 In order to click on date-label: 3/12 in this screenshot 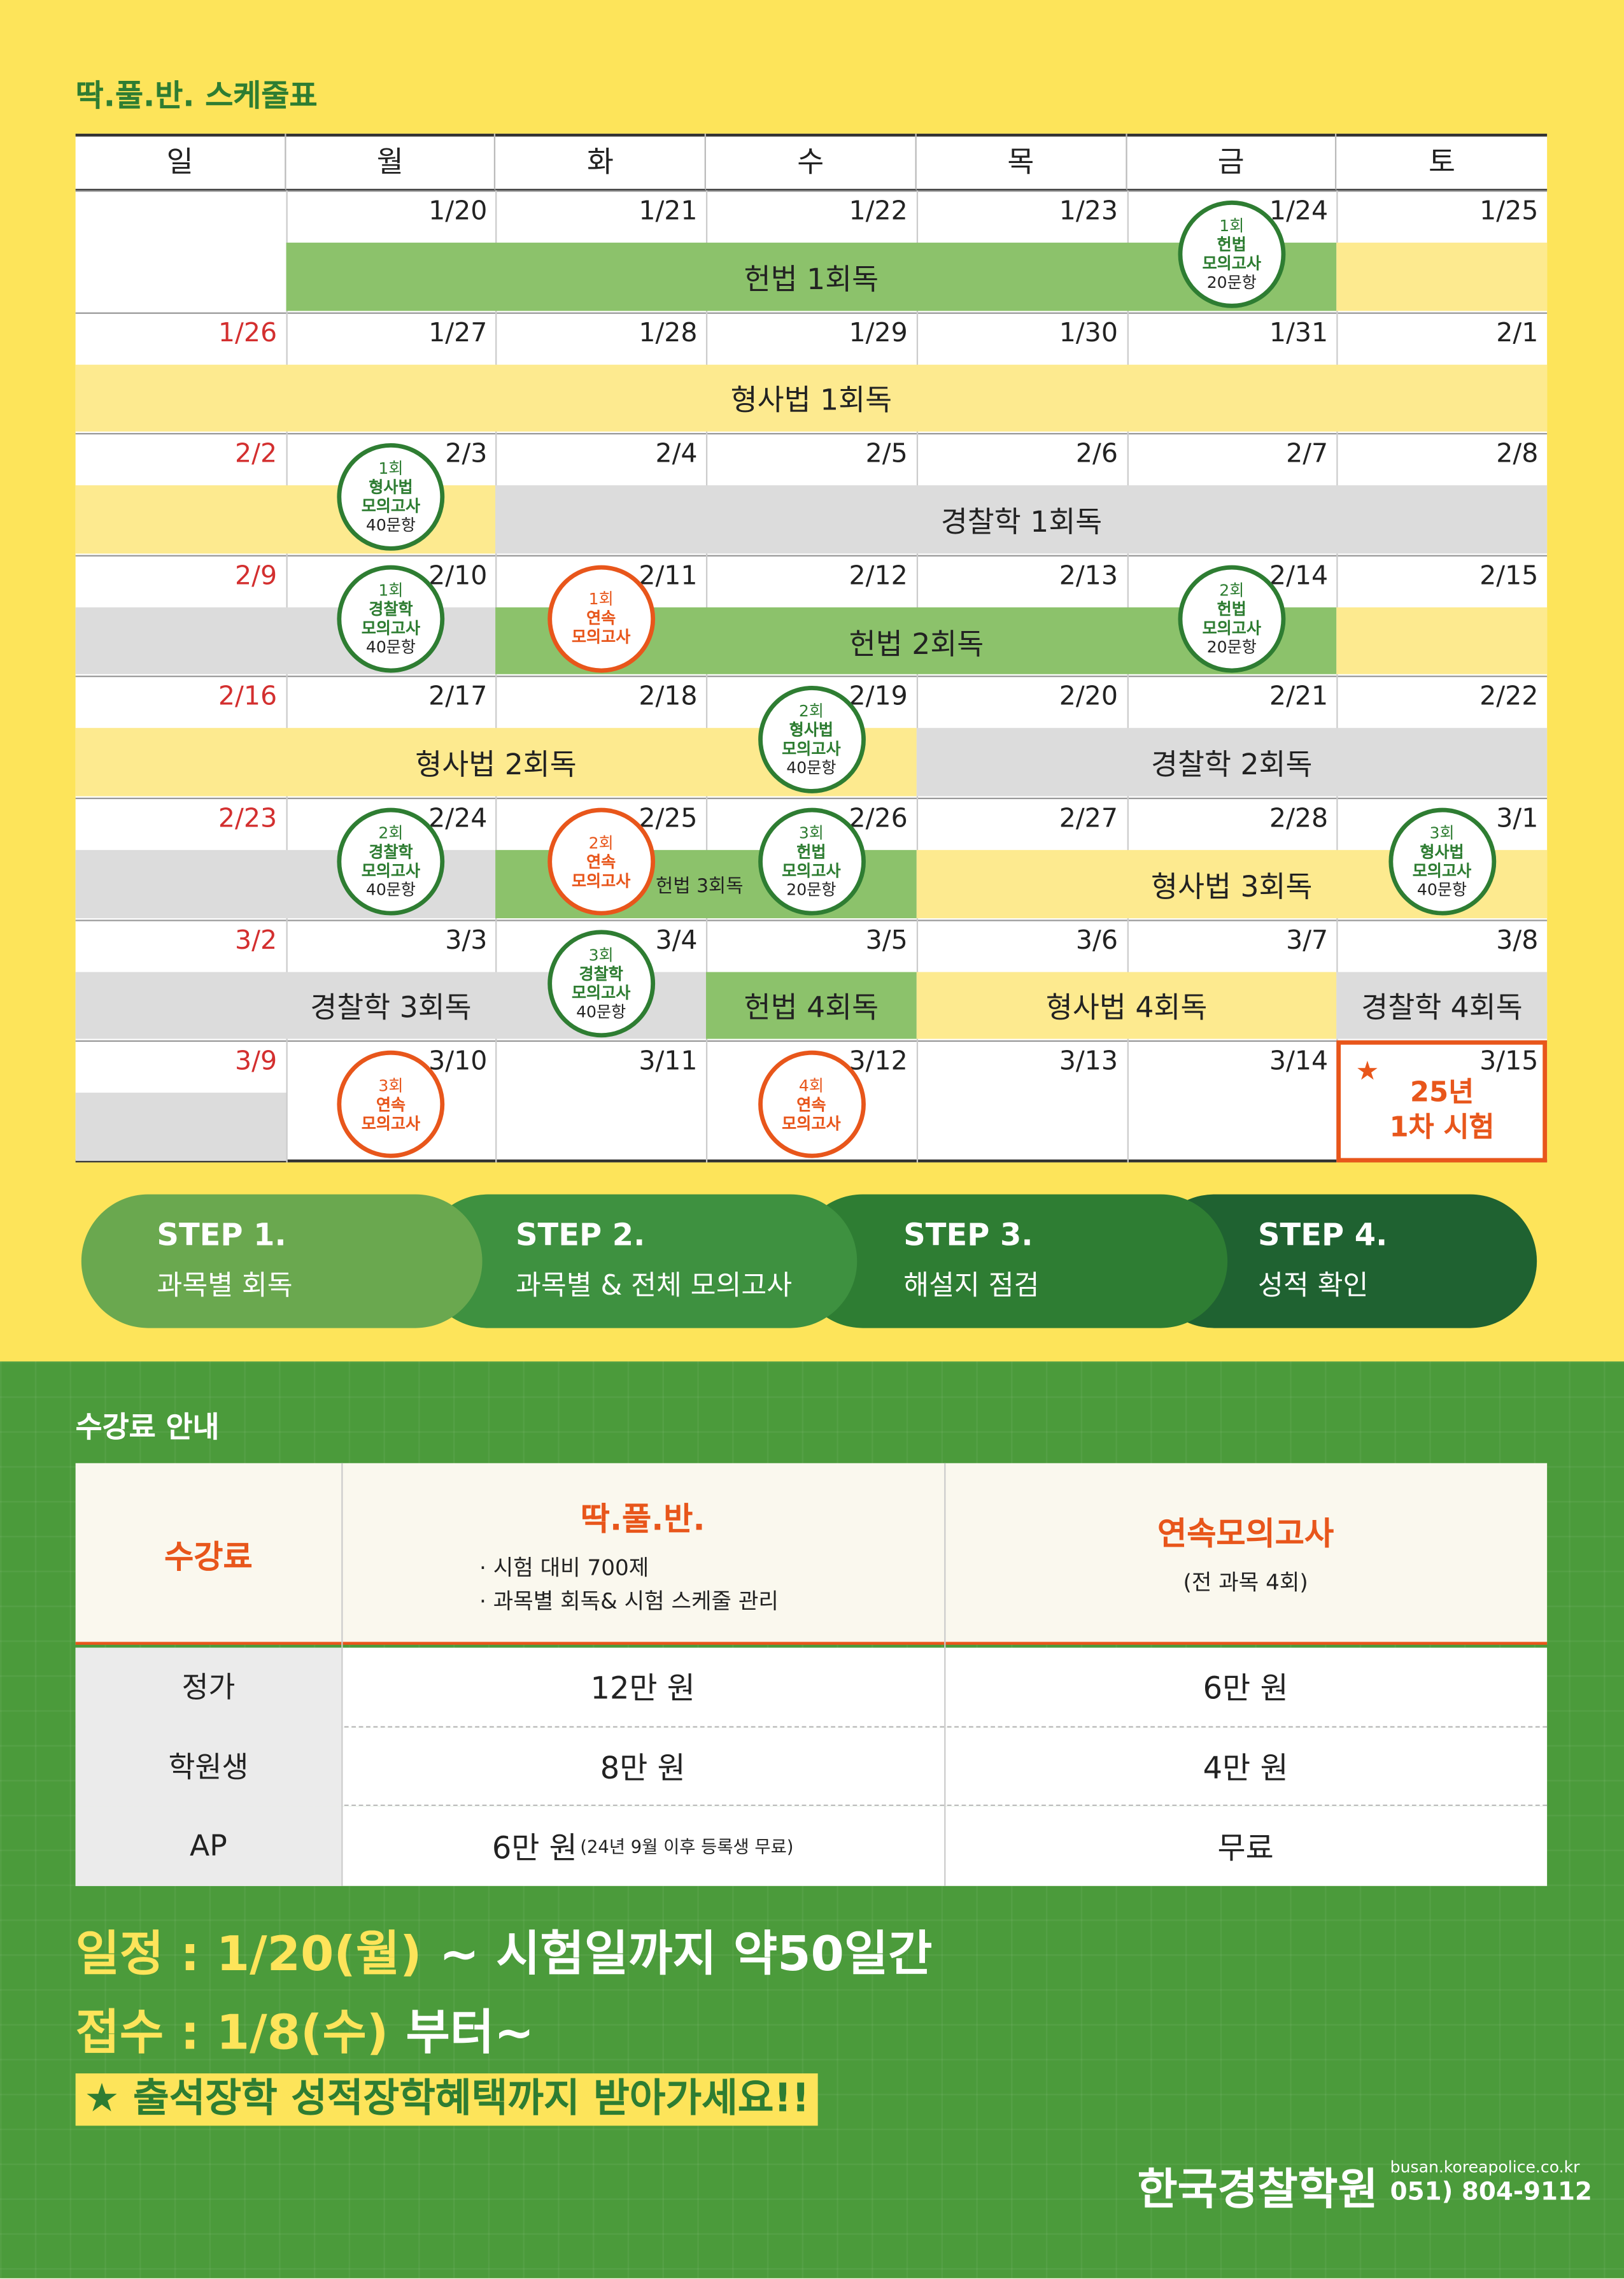, I will do `click(878, 1061)`.